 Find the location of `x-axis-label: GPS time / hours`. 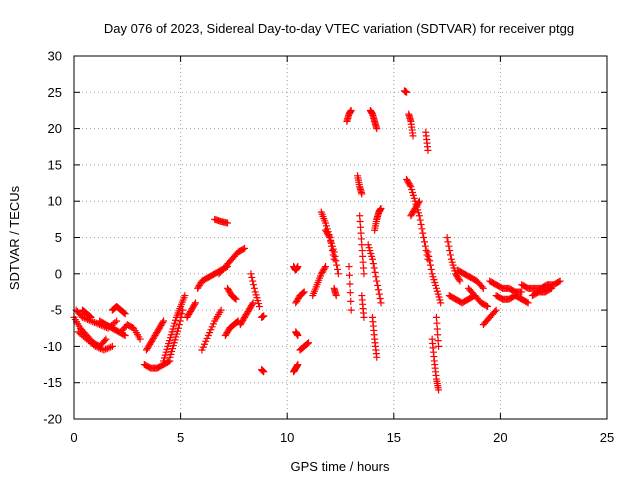

x-axis-label: GPS time / hours is located at coordinates (340, 466).